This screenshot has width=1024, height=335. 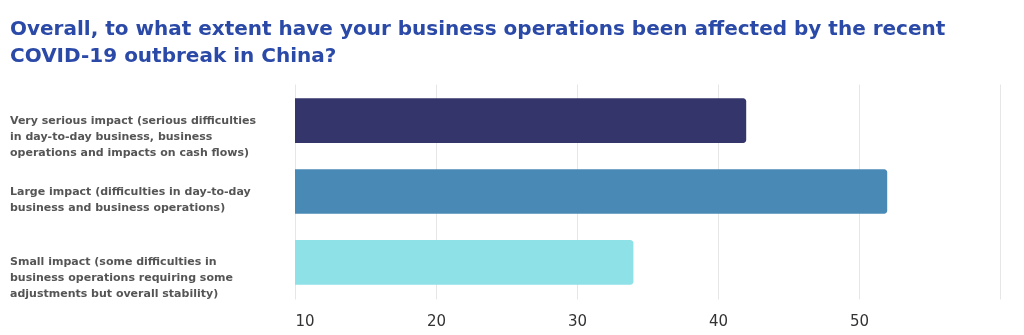 What do you see at coordinates (577, 320) in the screenshot?
I see `x-tick-label: 30` at bounding box center [577, 320].